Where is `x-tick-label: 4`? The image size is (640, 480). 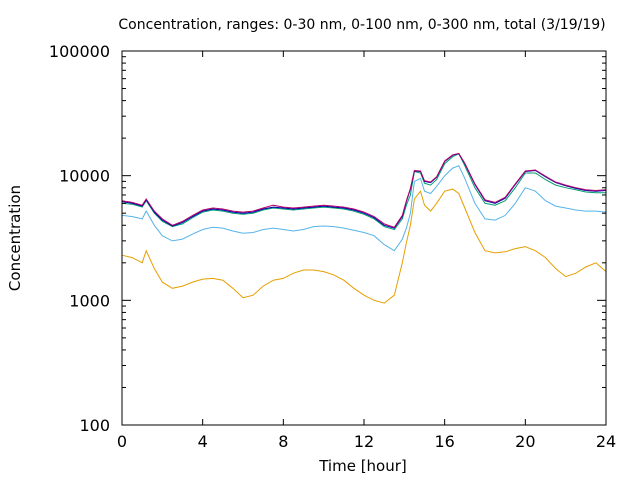 x-tick-label: 4 is located at coordinates (203, 441).